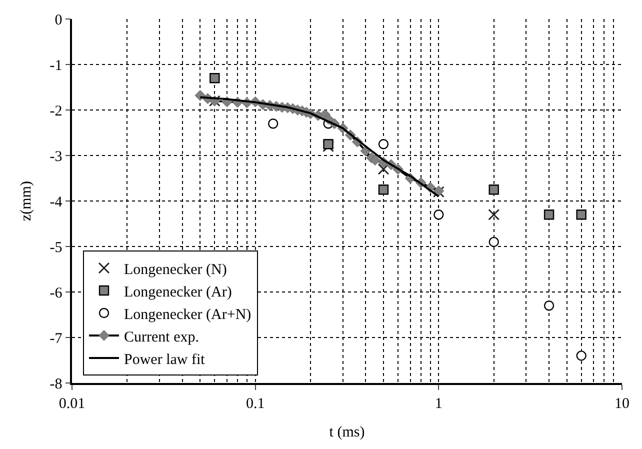 The image size is (642, 449). What do you see at coordinates (56, 384) in the screenshot?
I see `y-tick-label: -8` at bounding box center [56, 384].